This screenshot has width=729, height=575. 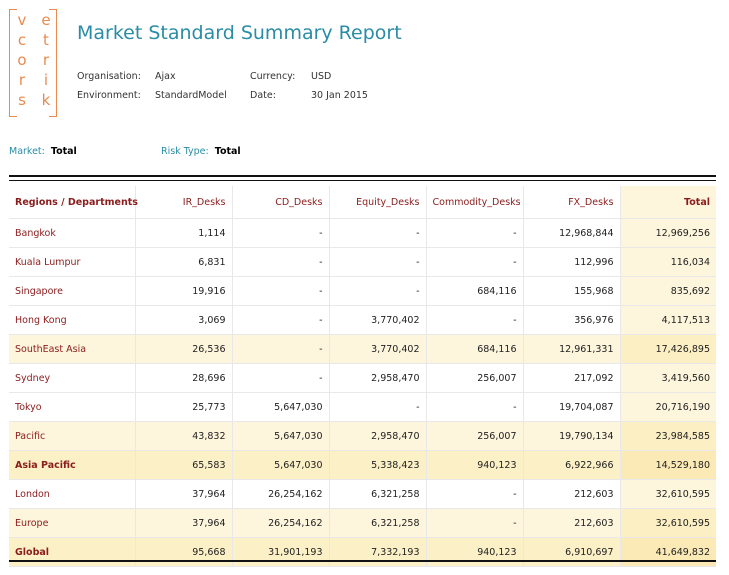 I want to click on value-cell: 2,958,470, so click(x=378, y=378).